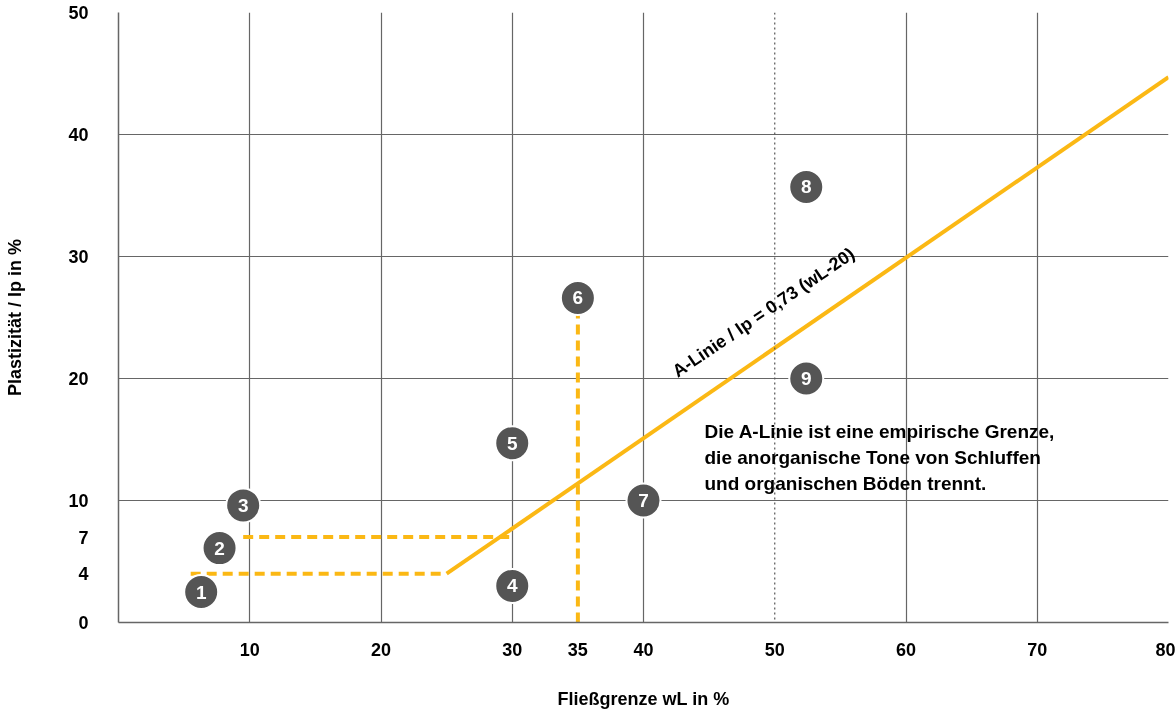 This screenshot has width=1175, height=720. What do you see at coordinates (78, 501) in the screenshot?
I see `y-tick-label: 10` at bounding box center [78, 501].